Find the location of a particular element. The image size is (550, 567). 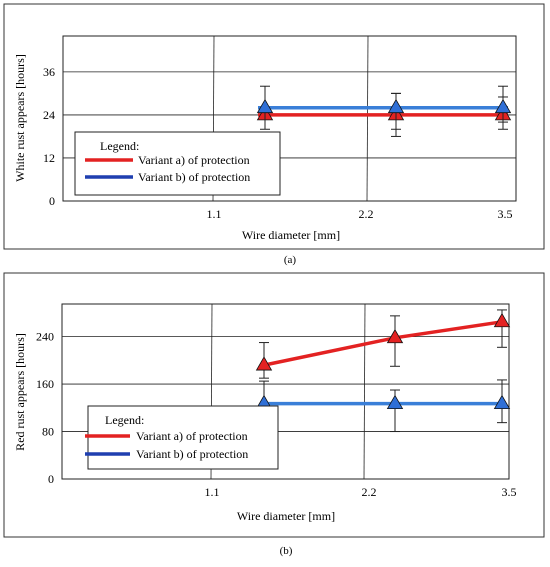

legend-b-title: Legend: is located at coordinates (124, 420).